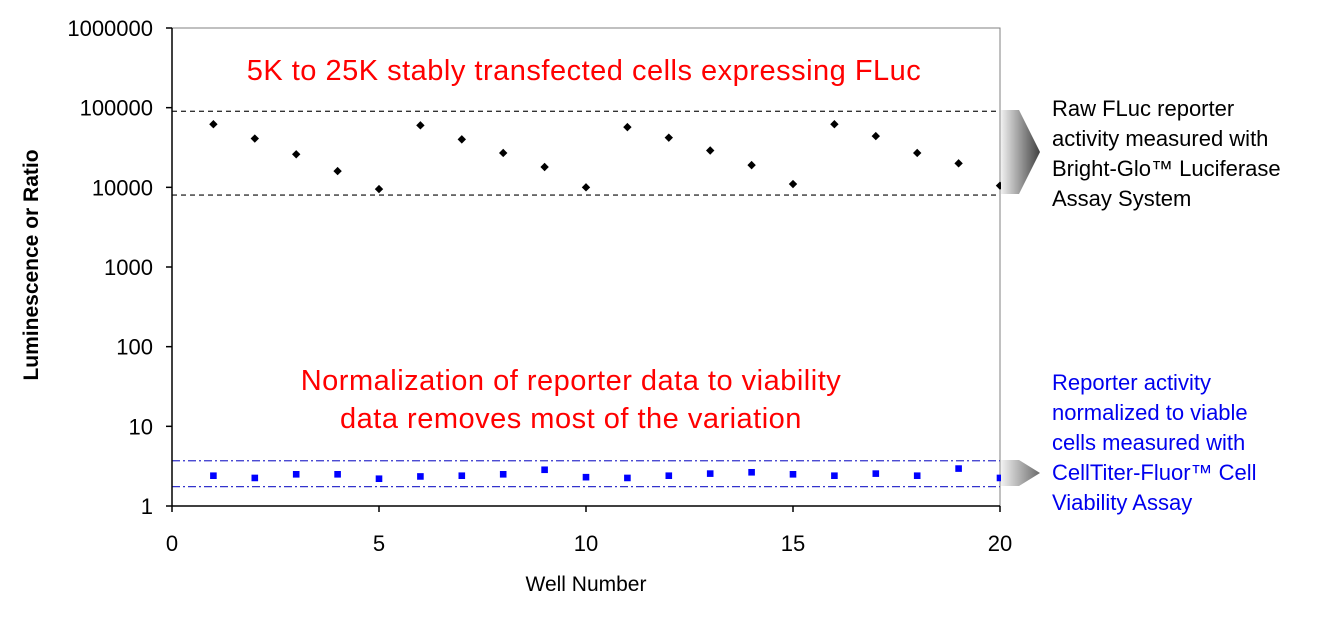  I want to click on y-tick-label: 10000, so click(122, 187).